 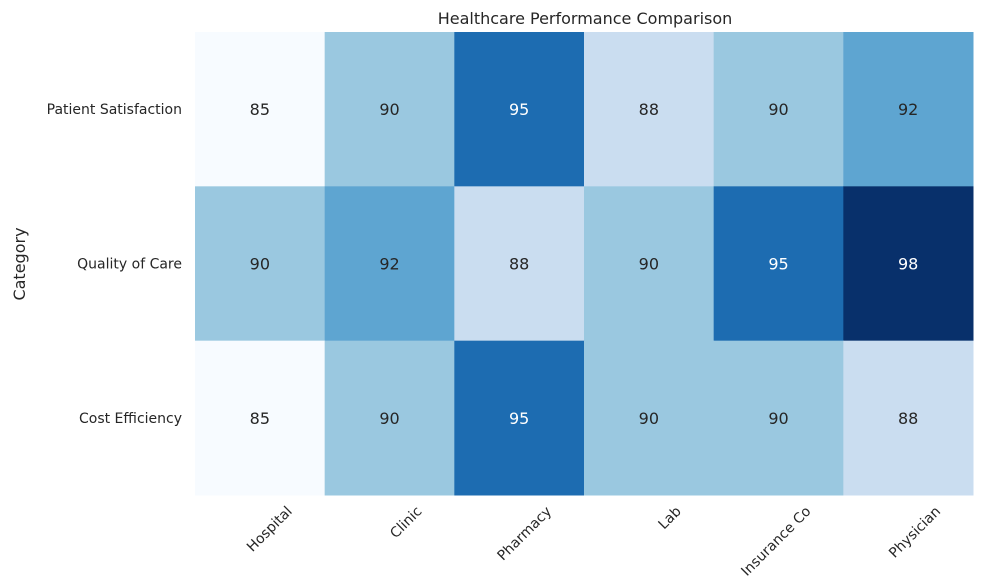 I want to click on x-tick-label: Pharmacy, so click(x=525, y=534).